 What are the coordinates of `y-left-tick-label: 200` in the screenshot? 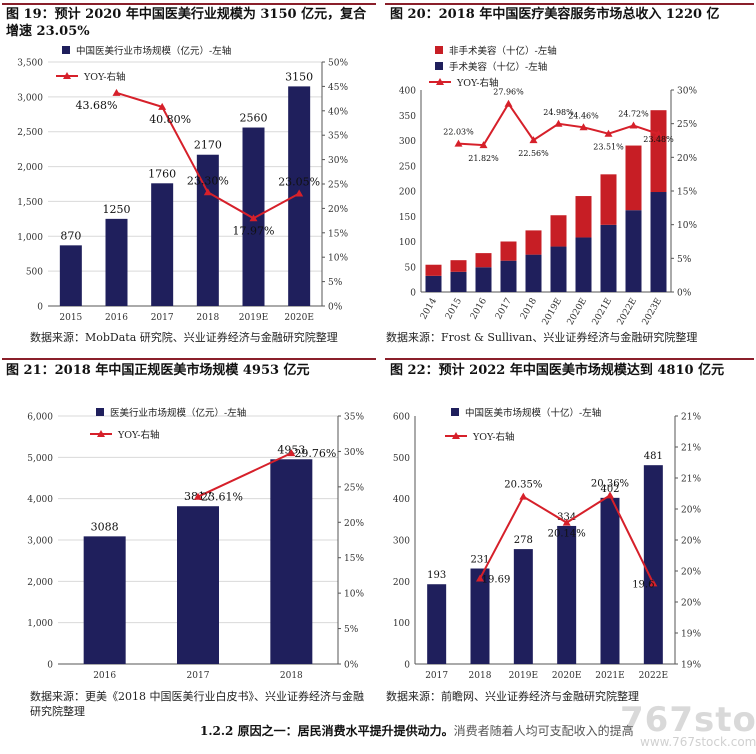 It's located at (407, 193).